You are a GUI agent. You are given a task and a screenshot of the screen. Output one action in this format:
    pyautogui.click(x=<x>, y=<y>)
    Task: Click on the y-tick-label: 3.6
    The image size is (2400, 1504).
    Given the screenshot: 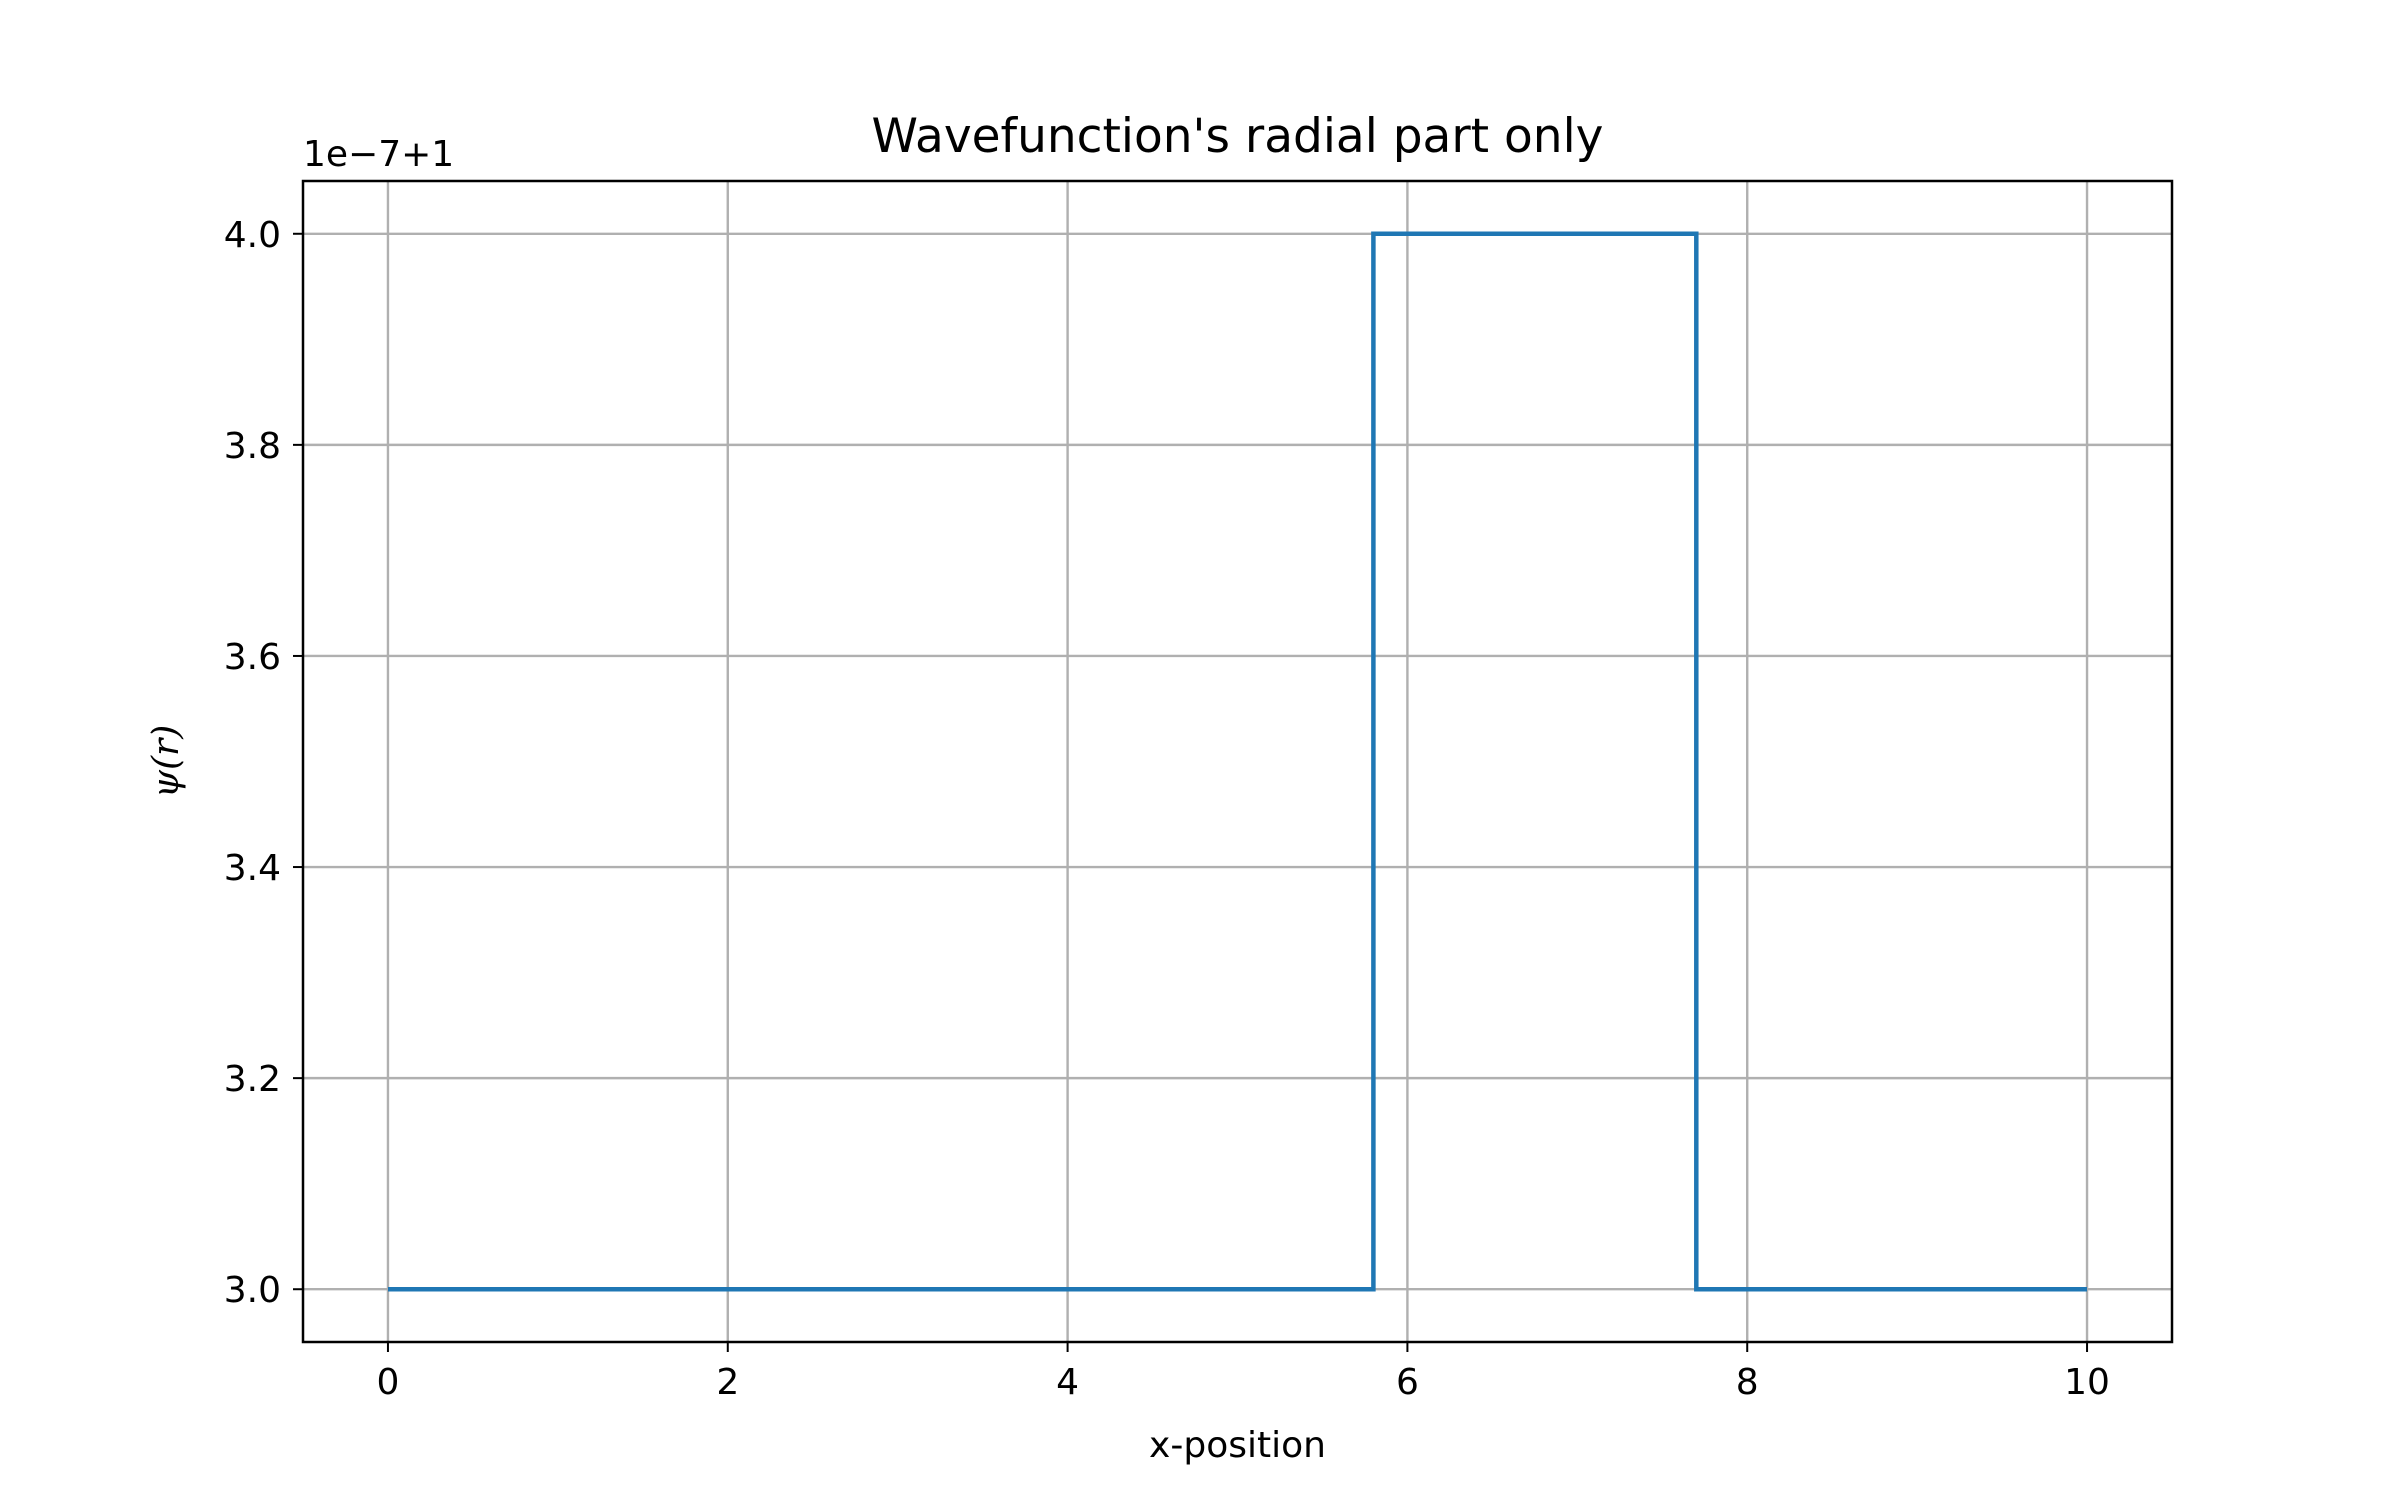 What is the action you would take?
    pyautogui.click(x=252, y=657)
    